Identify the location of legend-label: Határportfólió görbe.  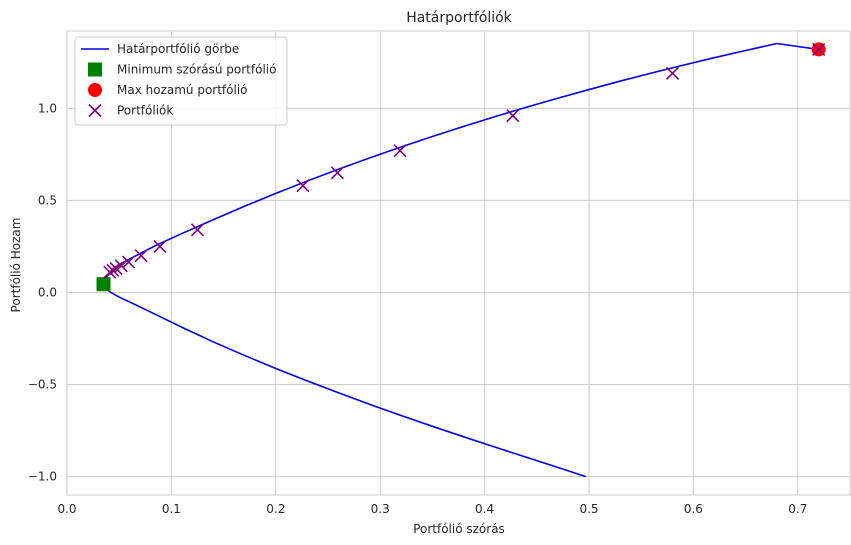
(178, 49).